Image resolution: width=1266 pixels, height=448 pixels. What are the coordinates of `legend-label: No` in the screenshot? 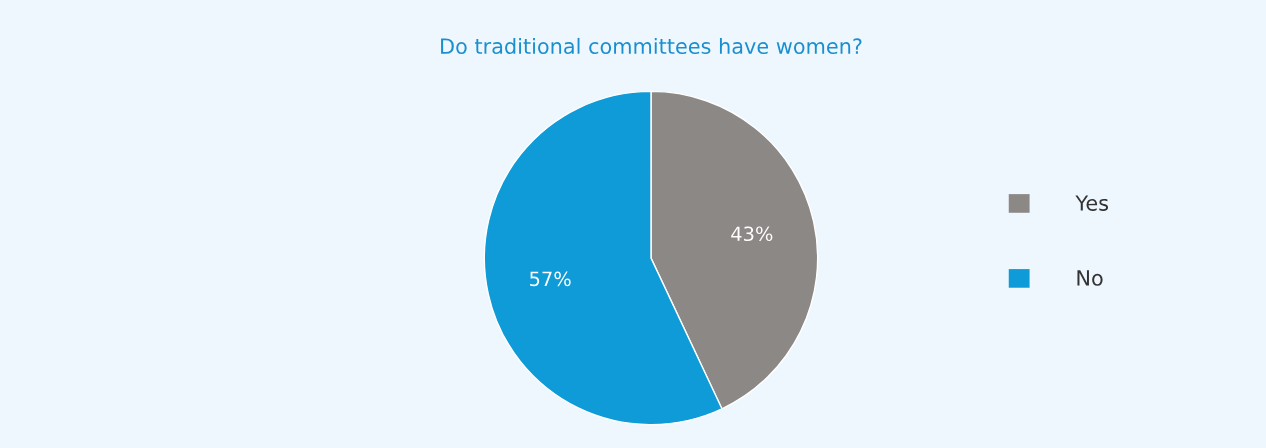 It's located at (1090, 278).